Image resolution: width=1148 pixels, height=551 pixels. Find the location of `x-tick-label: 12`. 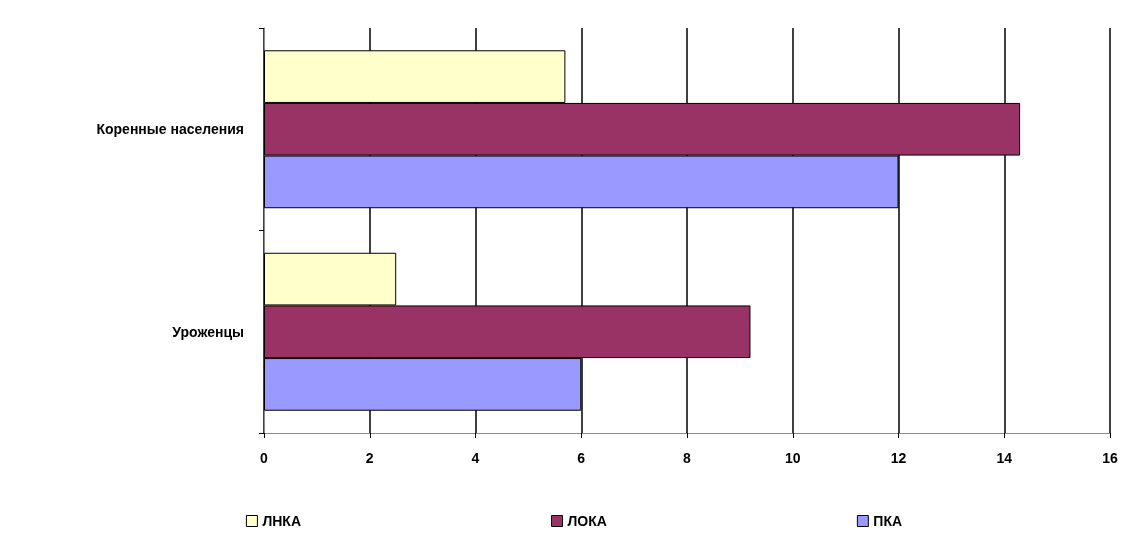

x-tick-label: 12 is located at coordinates (898, 458).